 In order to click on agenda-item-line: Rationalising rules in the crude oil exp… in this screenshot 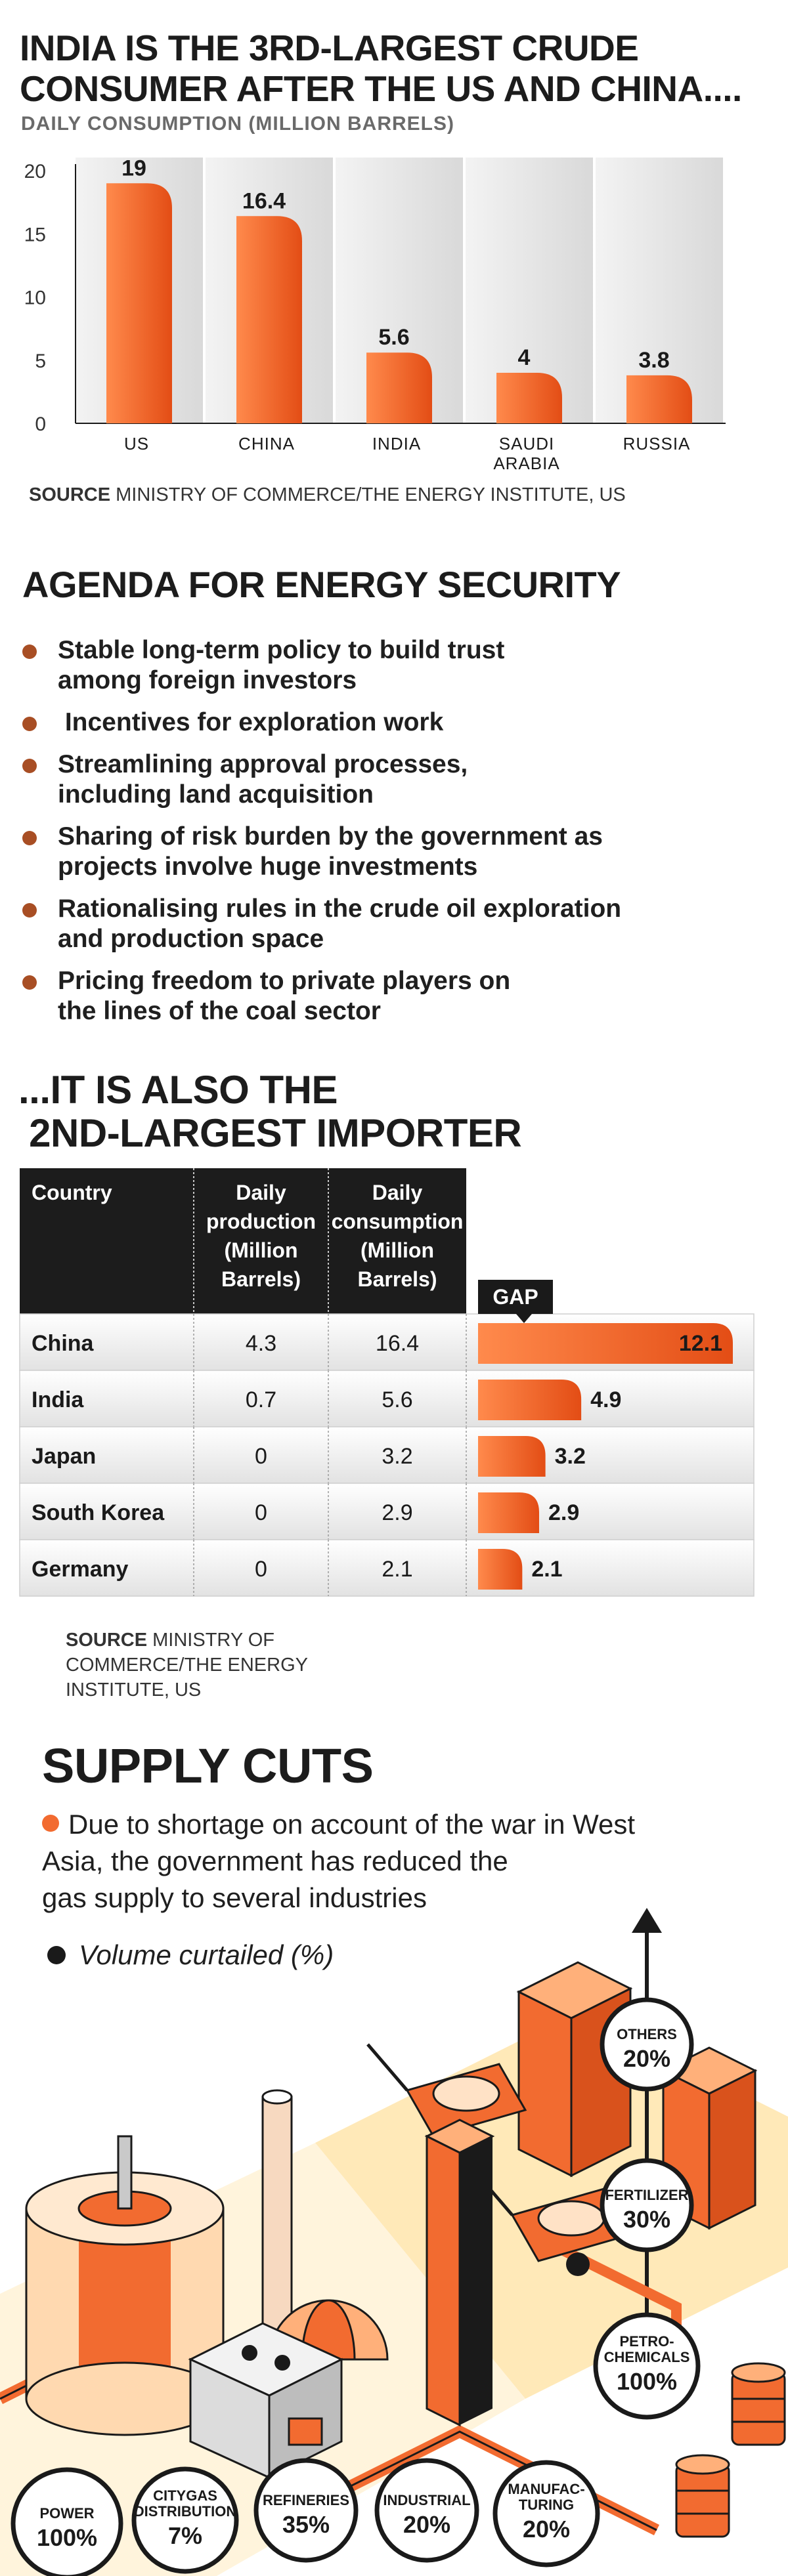, I will do `click(340, 909)`.